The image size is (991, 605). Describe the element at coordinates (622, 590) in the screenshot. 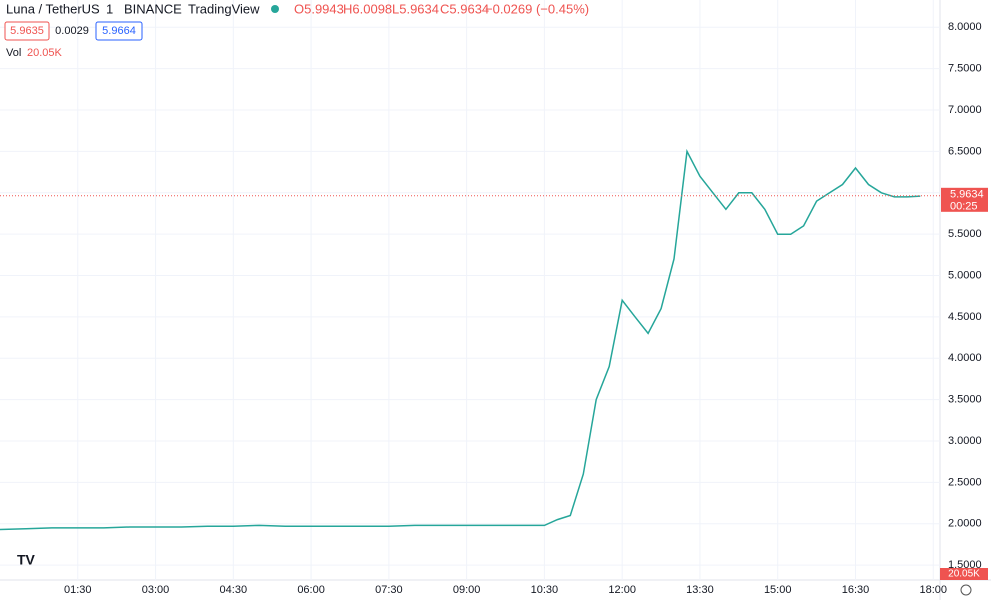

I see `x-tick-label: 12:00` at that location.